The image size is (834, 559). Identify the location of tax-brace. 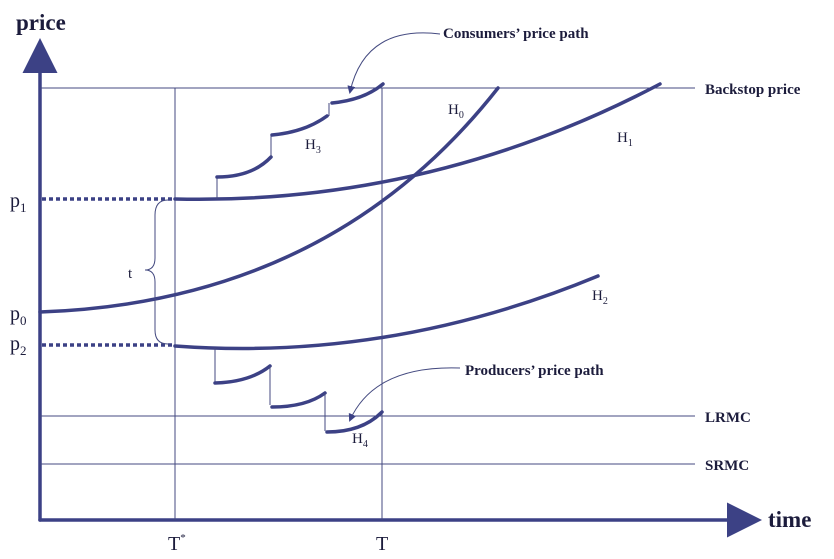
(156, 272).